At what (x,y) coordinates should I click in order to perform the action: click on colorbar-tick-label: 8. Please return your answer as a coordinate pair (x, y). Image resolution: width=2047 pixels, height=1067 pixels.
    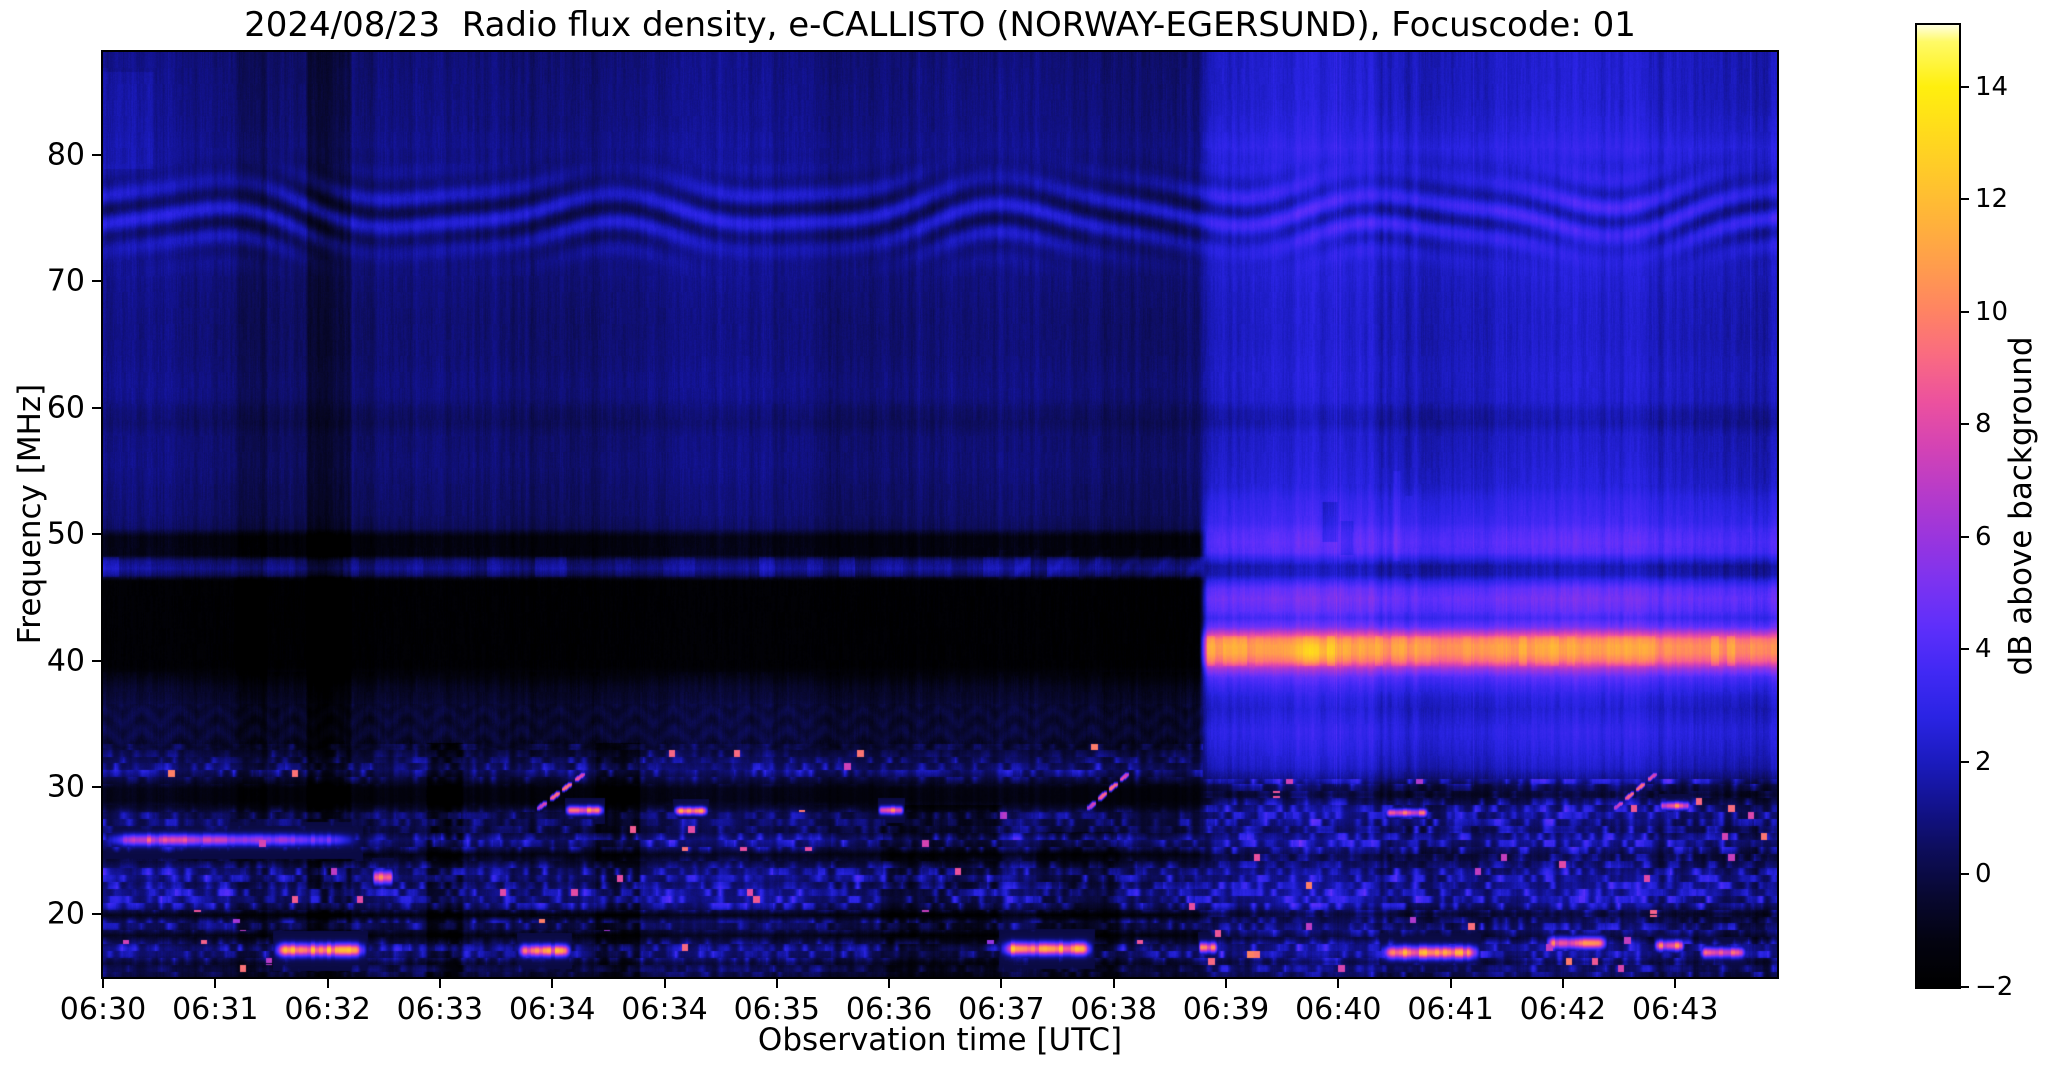
    Looking at the image, I should click on (1983, 424).